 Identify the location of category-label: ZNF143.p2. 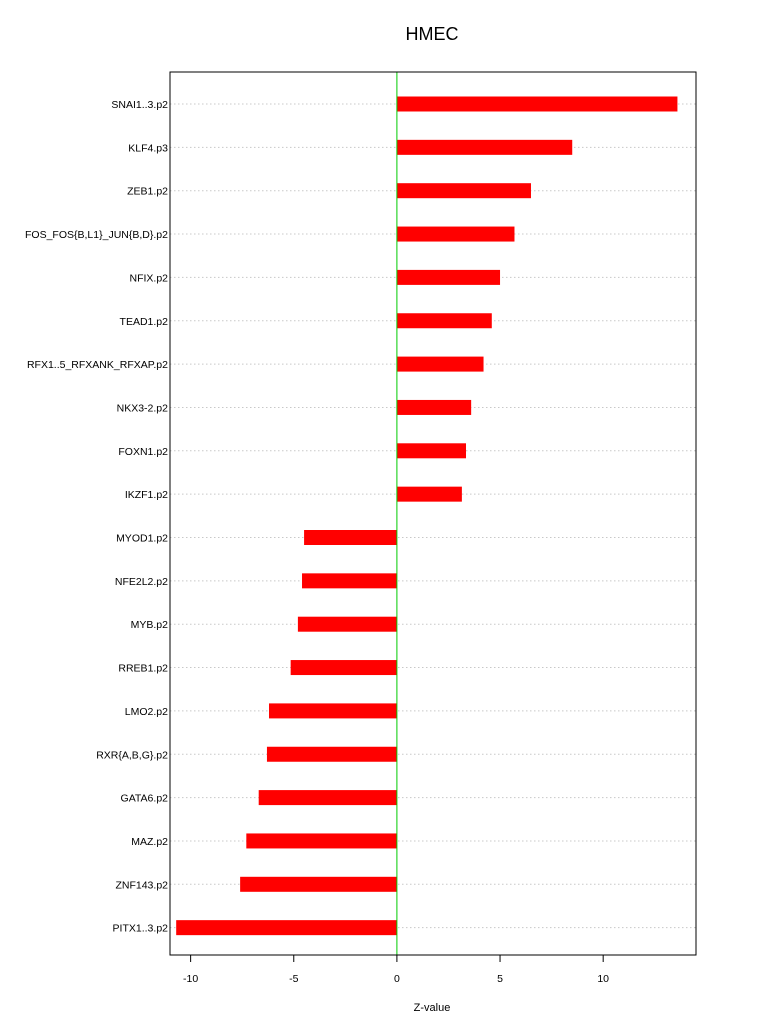
(141, 885).